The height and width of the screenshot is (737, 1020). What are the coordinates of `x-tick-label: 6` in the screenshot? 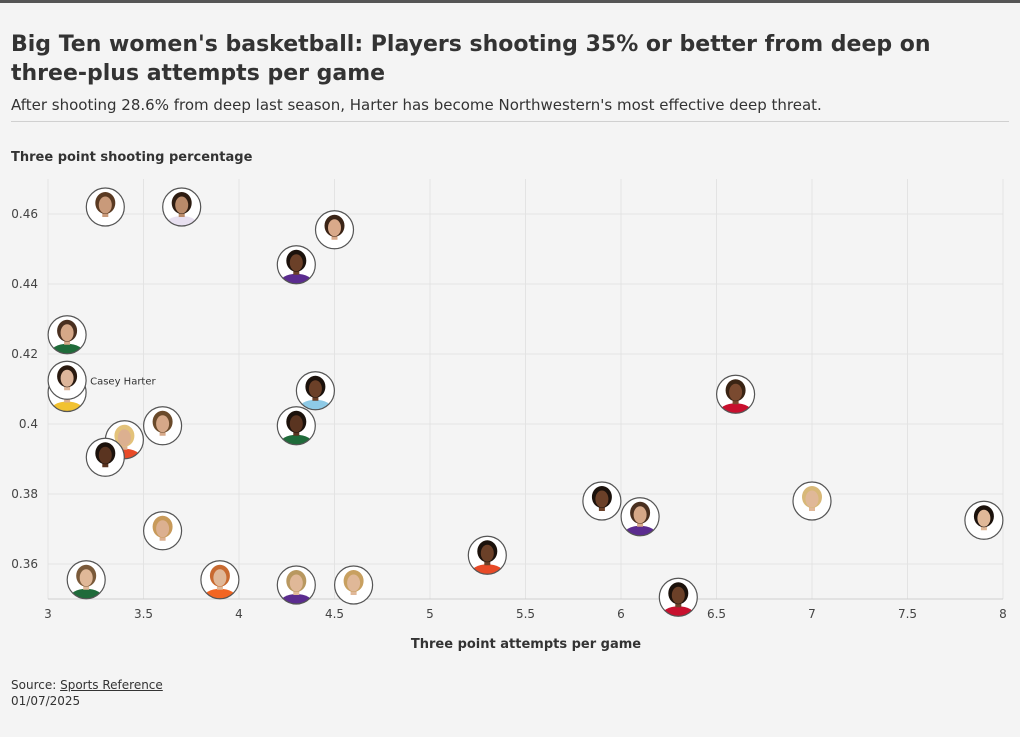 It's located at (621, 614).